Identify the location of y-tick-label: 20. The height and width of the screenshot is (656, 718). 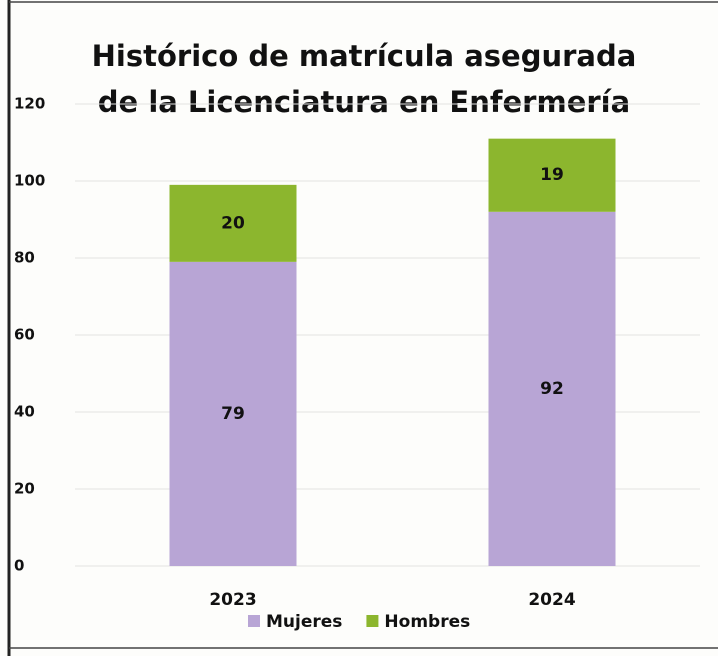
(24, 489).